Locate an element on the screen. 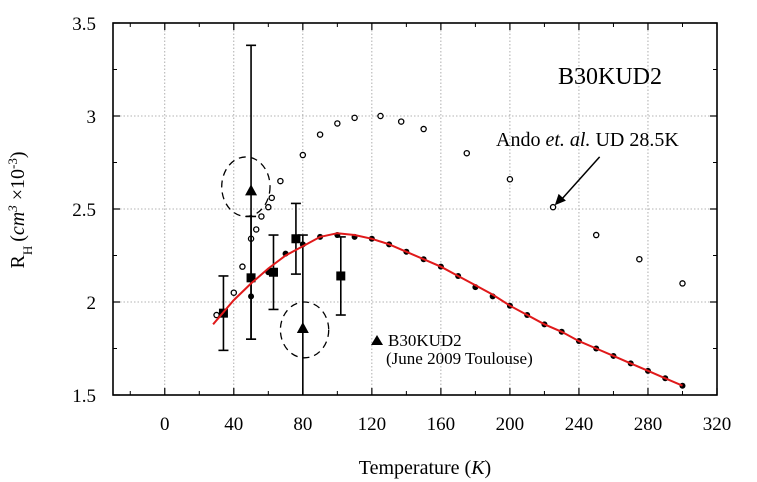 The image size is (757, 482). y-title-main: R is located at coordinates (18, 262).